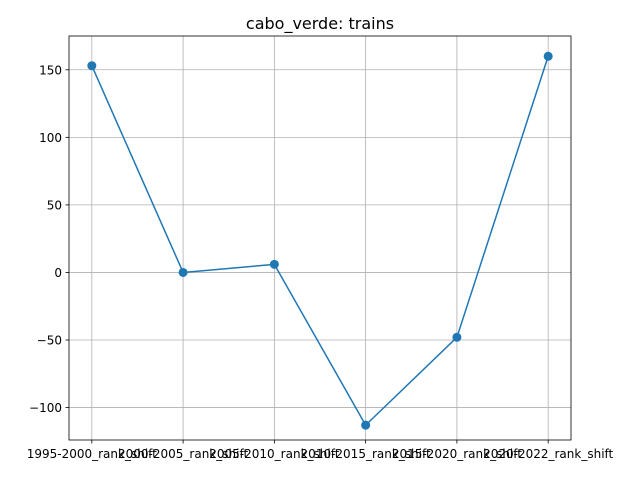 The width and height of the screenshot is (640, 484). I want to click on y-tick-label: 100, so click(50, 138).